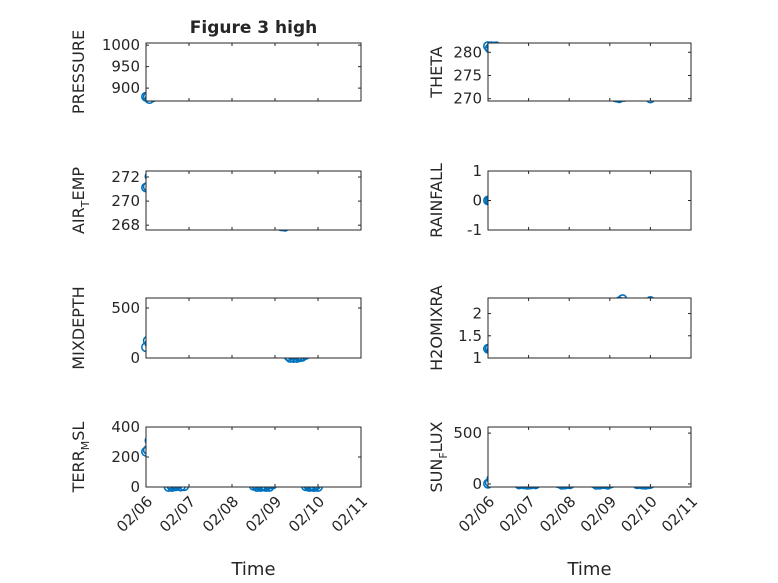 The image size is (778, 583). What do you see at coordinates (125, 427) in the screenshot?
I see `y-tick-label: 400` at bounding box center [125, 427].